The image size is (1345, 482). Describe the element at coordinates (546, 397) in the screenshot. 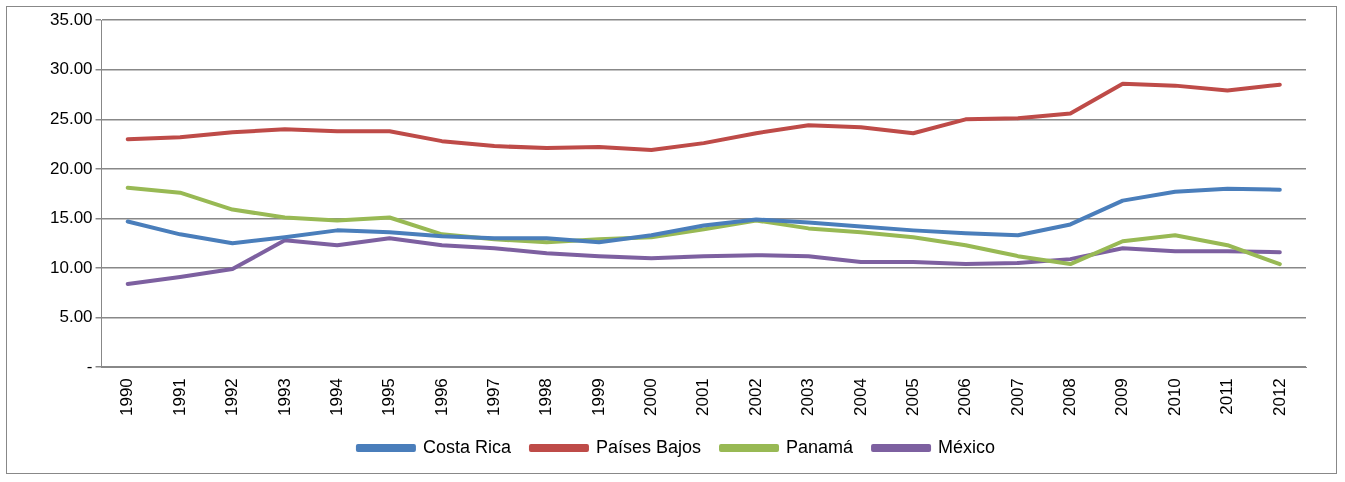

I see `x-tick-label: 1998` at that location.